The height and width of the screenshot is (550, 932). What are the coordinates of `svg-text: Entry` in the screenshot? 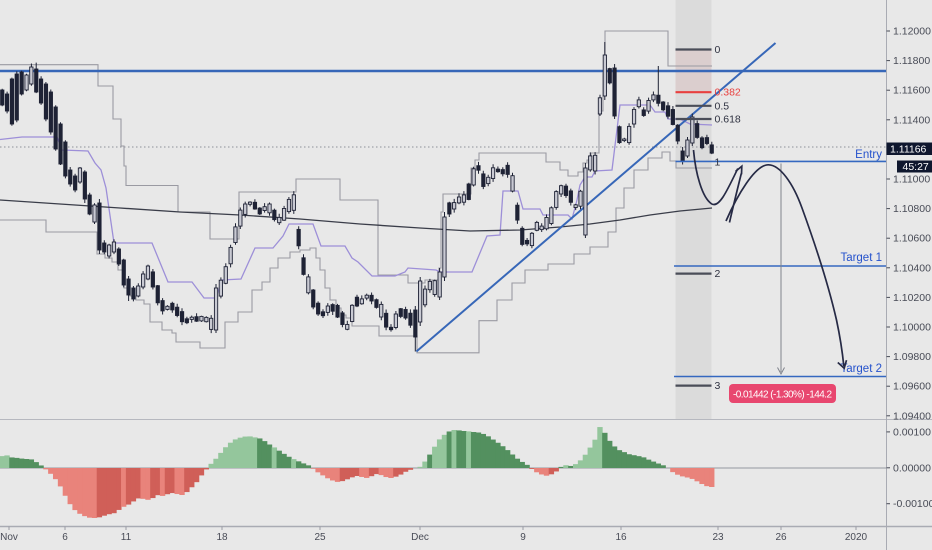 It's located at (868, 155).